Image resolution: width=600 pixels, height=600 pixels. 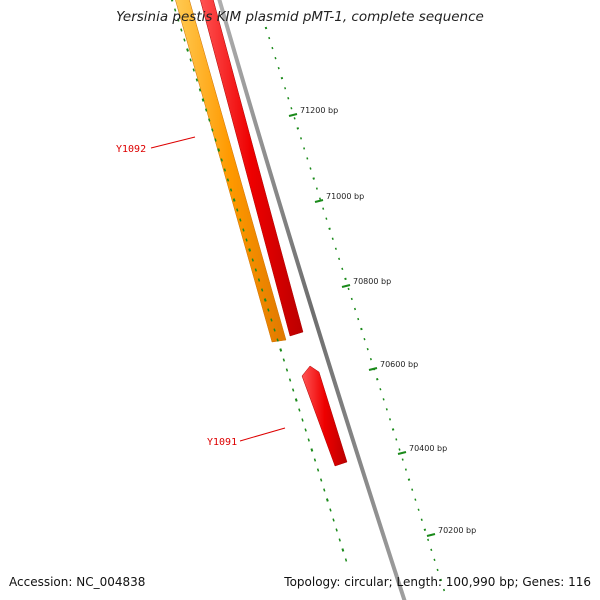 I want to click on gene-y1092-arrow, so click(x=252, y=168).